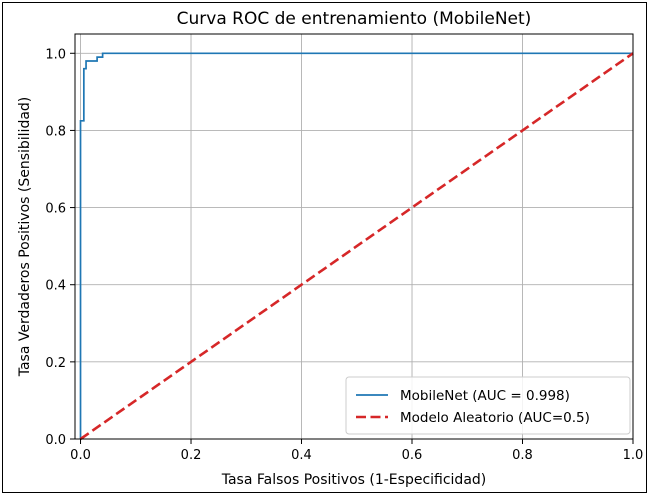 The height and width of the screenshot is (496, 650). Describe the element at coordinates (55, 209) in the screenshot. I see `y-tick-label: 0.6` at that location.